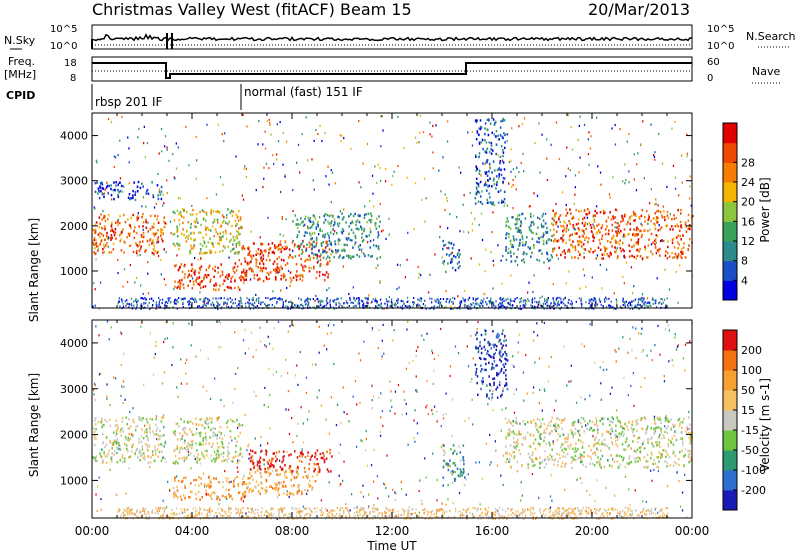 Image resolution: width=800 pixels, height=554 pixels. I want to click on date-label: 20/Mar/2013, so click(639, 9).